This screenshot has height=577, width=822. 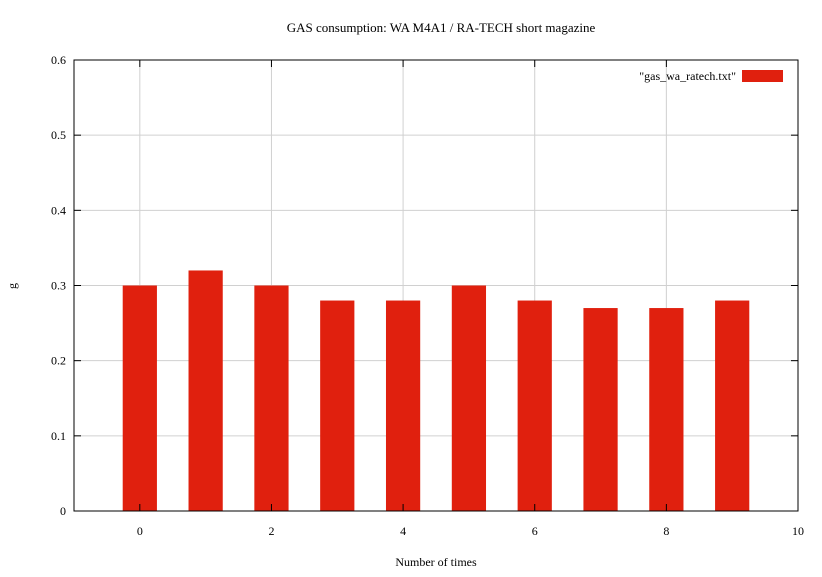 I want to click on x-tick-label: 10, so click(x=798, y=531).